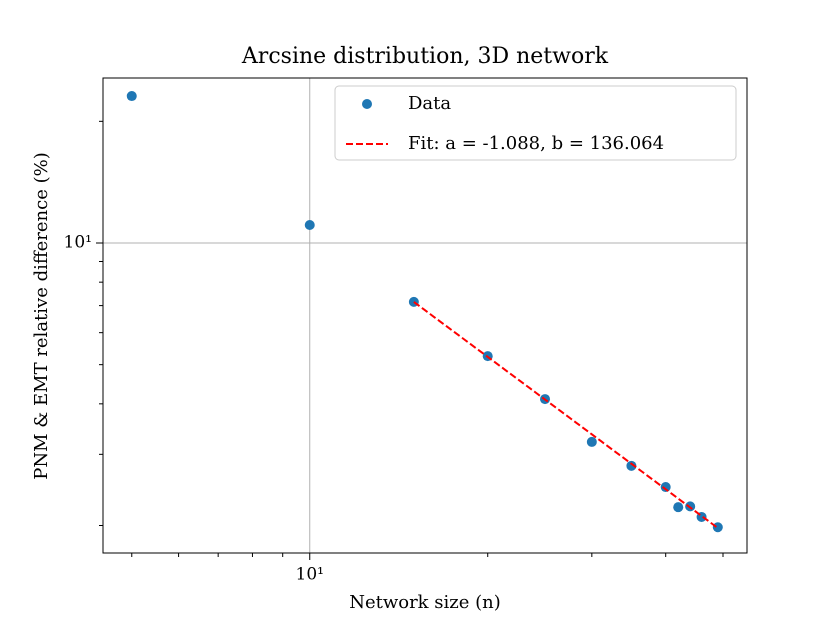 This screenshot has height=627, width=830. Describe the element at coordinates (41, 316) in the screenshot. I see `y-axis-label: PNM & EMT relative difference (%)` at that location.